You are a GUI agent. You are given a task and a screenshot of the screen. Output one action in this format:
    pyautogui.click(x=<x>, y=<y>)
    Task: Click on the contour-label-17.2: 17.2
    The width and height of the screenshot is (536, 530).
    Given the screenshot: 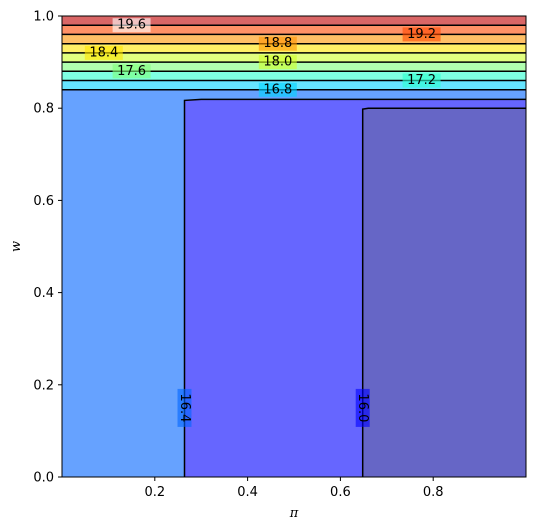 What is the action you would take?
    pyautogui.click(x=421, y=80)
    